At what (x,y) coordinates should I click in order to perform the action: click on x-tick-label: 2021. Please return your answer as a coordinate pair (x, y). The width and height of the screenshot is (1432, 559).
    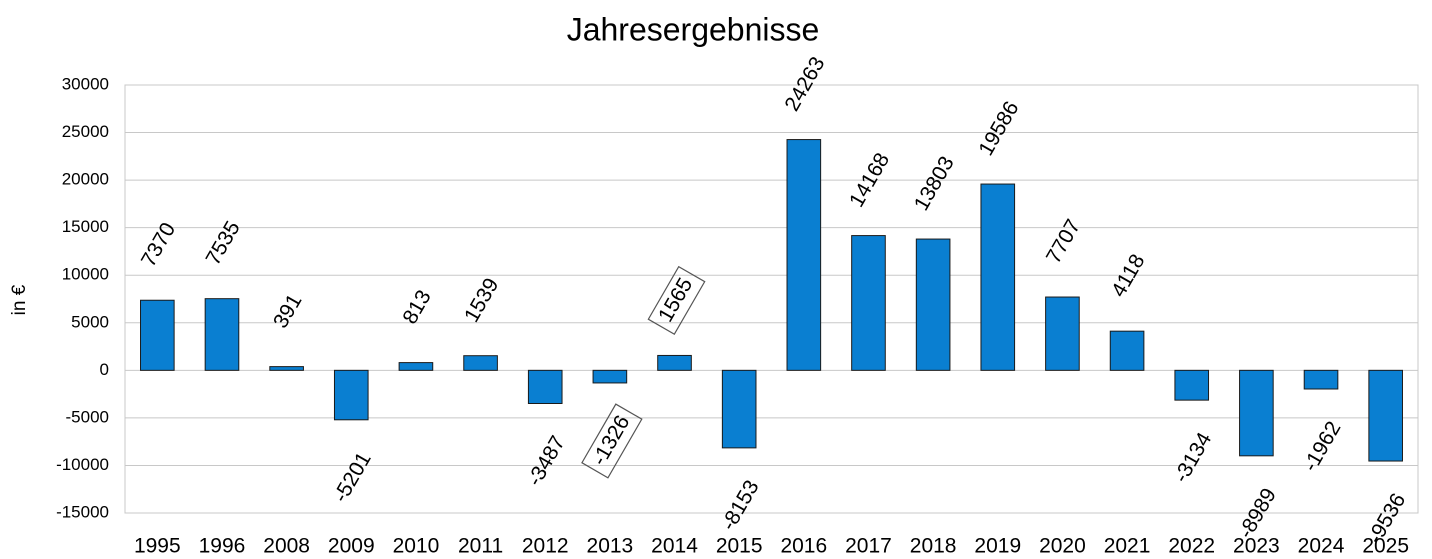
    Looking at the image, I should click on (1127, 546).